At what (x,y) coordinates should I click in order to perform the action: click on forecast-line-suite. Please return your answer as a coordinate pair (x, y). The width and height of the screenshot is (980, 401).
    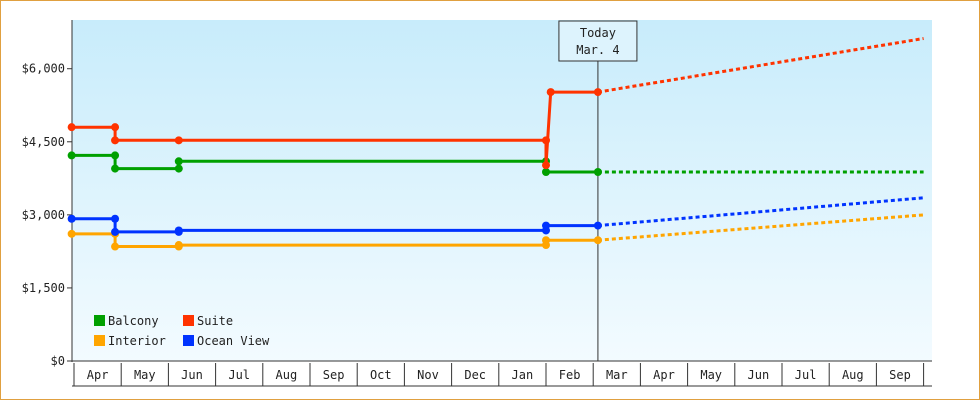
    Looking at the image, I should click on (760, 65).